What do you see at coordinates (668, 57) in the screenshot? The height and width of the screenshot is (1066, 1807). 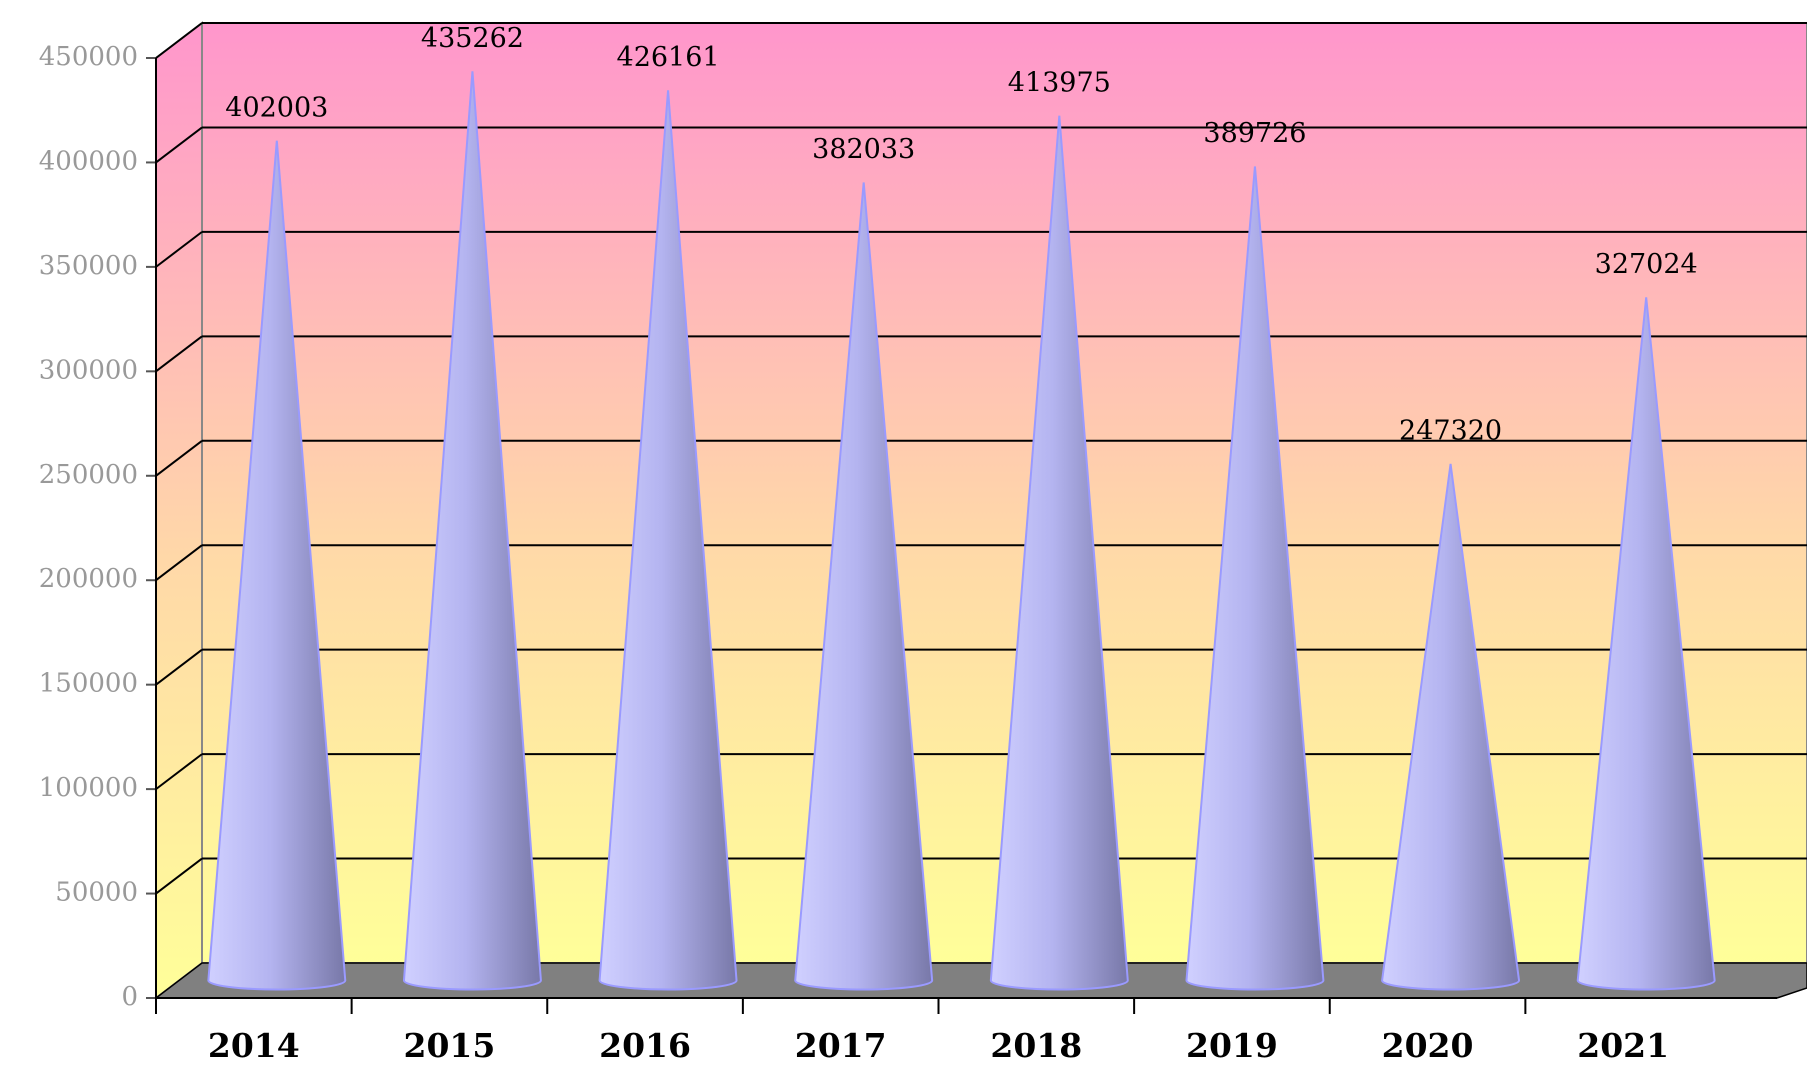 I see `value-label: 426161` at bounding box center [668, 57].